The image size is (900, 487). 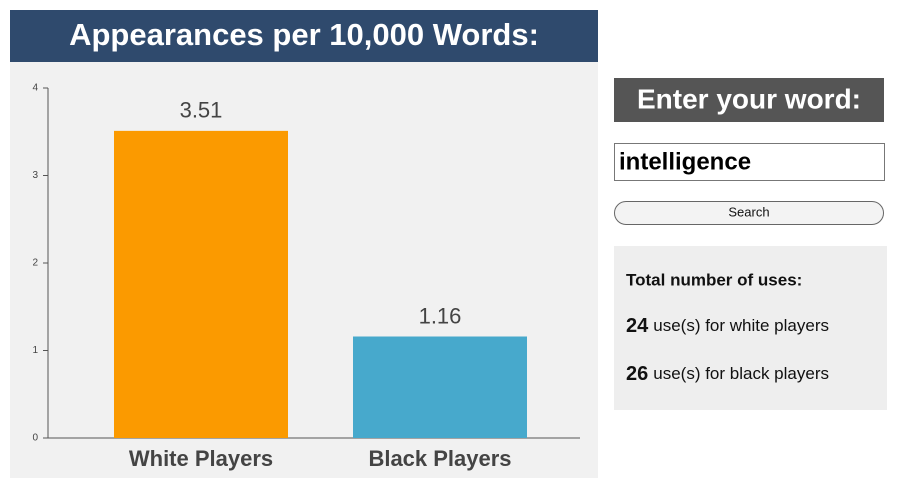 I want to click on y-tick-label: 0, so click(x=35, y=438).